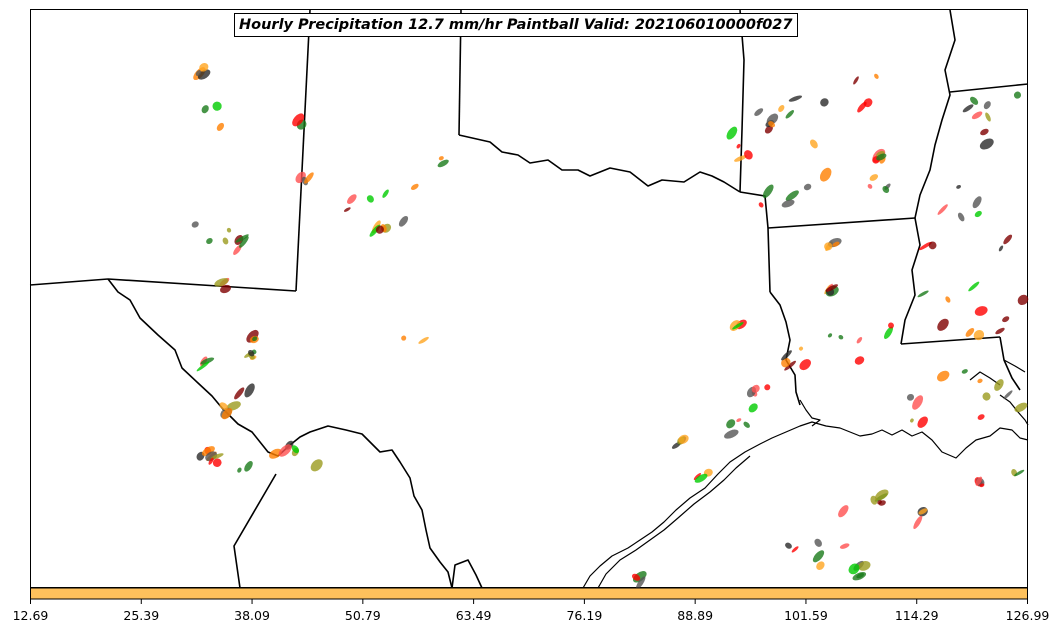 This screenshot has width=1062, height=633. I want to click on colorbar-tick-label: 88.89, so click(695, 615).